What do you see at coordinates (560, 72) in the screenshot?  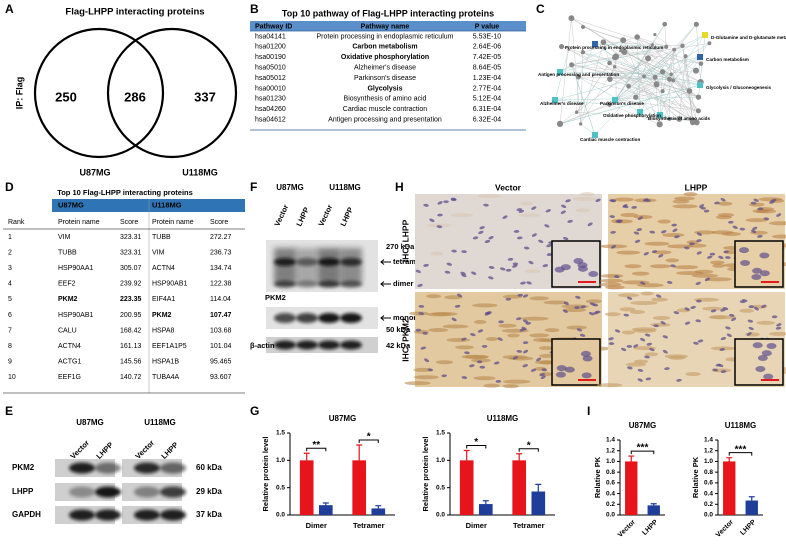 I see `pathway-node` at bounding box center [560, 72].